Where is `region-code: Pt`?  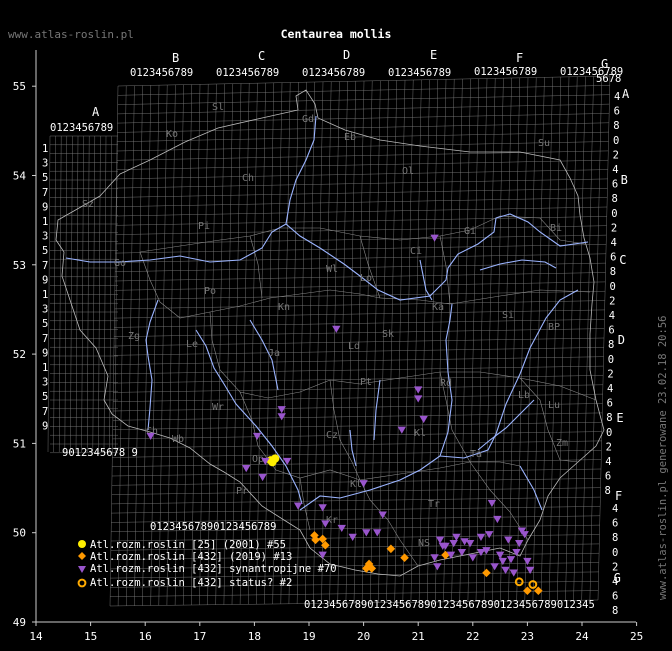 region-code: Pt is located at coordinates (366, 382).